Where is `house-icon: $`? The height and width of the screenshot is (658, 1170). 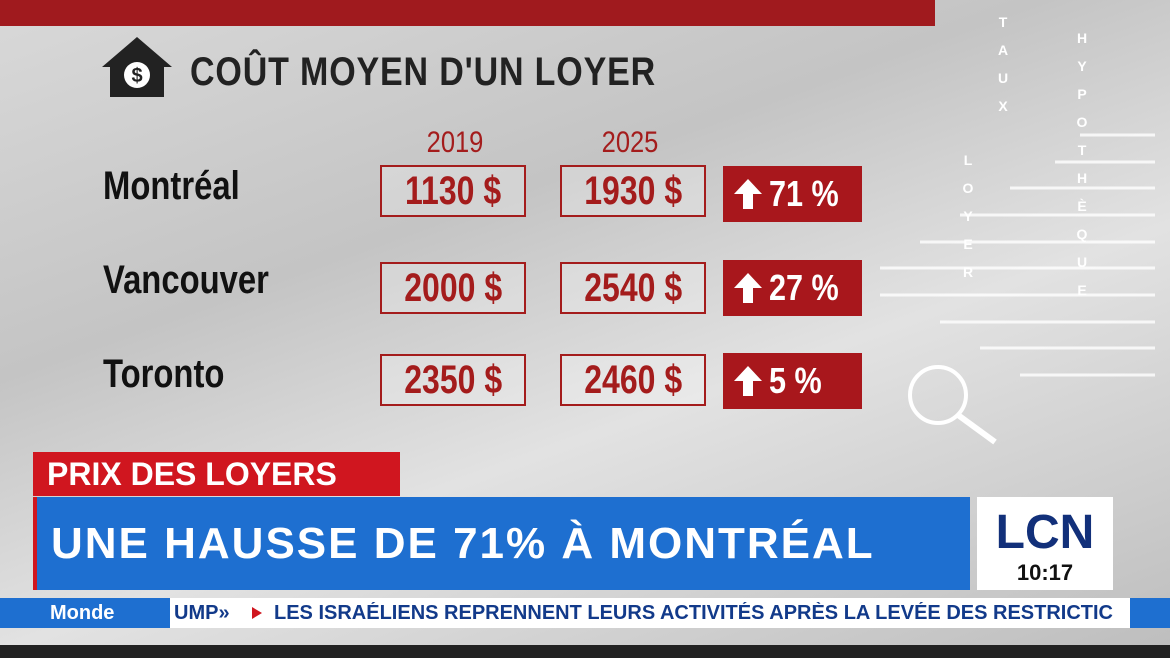
house-icon: $ is located at coordinates (137, 67).